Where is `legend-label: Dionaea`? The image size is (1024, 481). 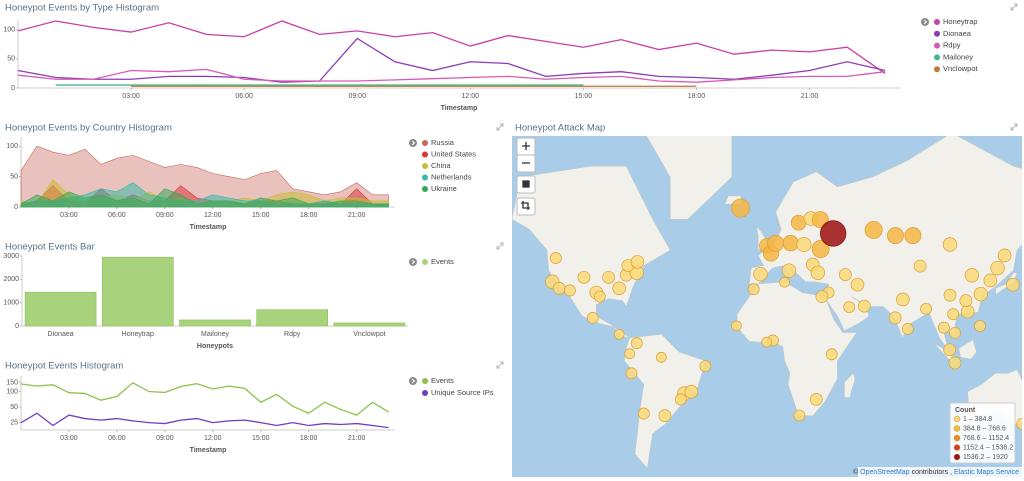 legend-label: Dionaea is located at coordinates (957, 33).